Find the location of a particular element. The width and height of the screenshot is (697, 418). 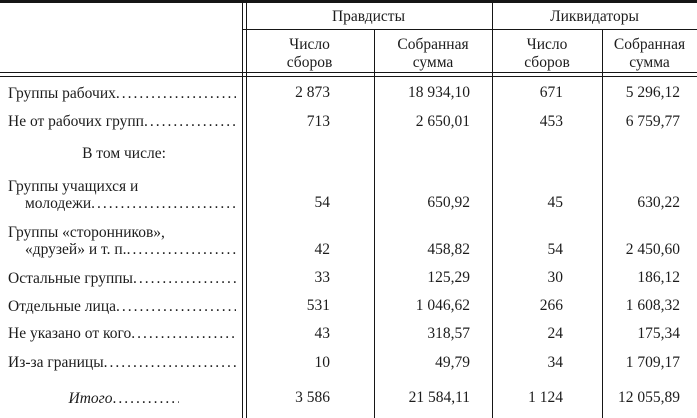

column-header-sobrannaya-summa-2: Собранная сумма is located at coordinates (649, 54).